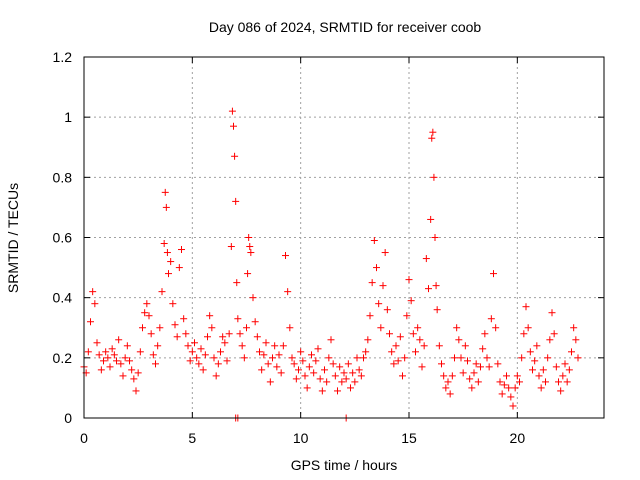 Image resolution: width=640 pixels, height=480 pixels. I want to click on x-tick-labels: 0 5 10 15 20, so click(302, 438).